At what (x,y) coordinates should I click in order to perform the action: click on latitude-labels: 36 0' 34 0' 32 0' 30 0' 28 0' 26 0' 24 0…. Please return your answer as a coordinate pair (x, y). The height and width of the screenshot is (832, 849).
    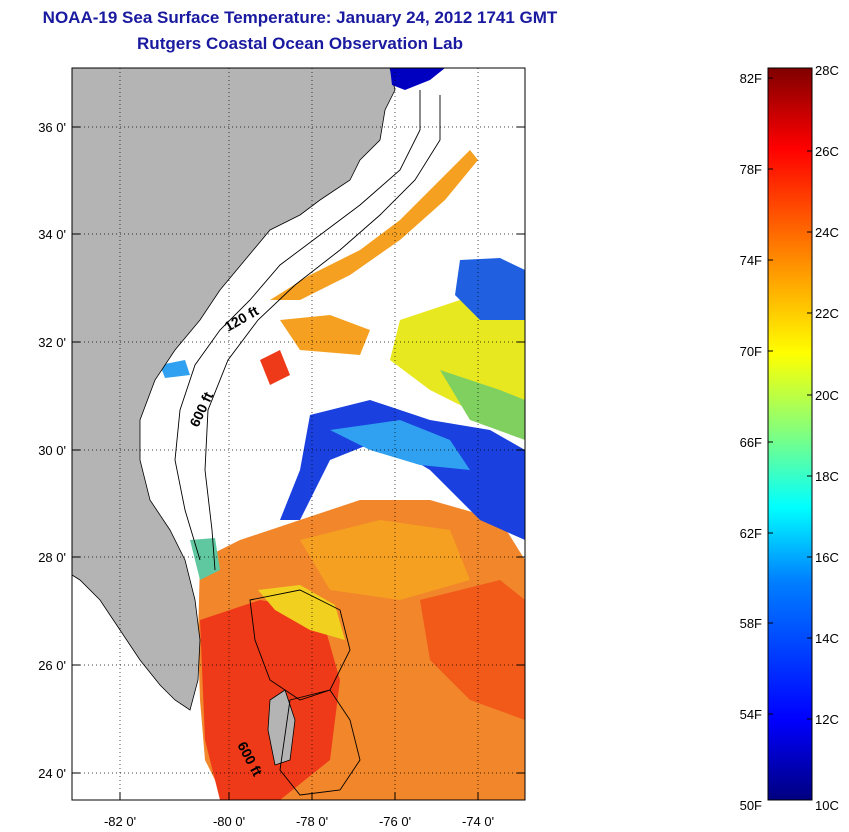
    Looking at the image, I should click on (52, 450).